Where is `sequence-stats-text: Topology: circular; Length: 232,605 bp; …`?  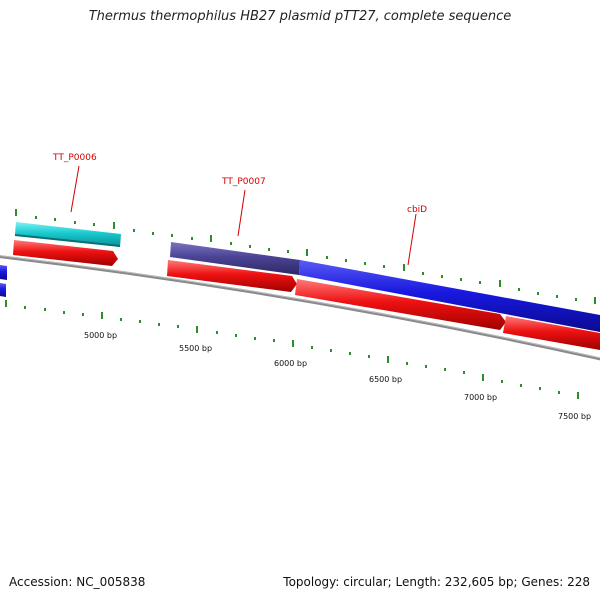 sequence-stats-text: Topology: circular; Length: 232,605 bp; … is located at coordinates (436, 582).